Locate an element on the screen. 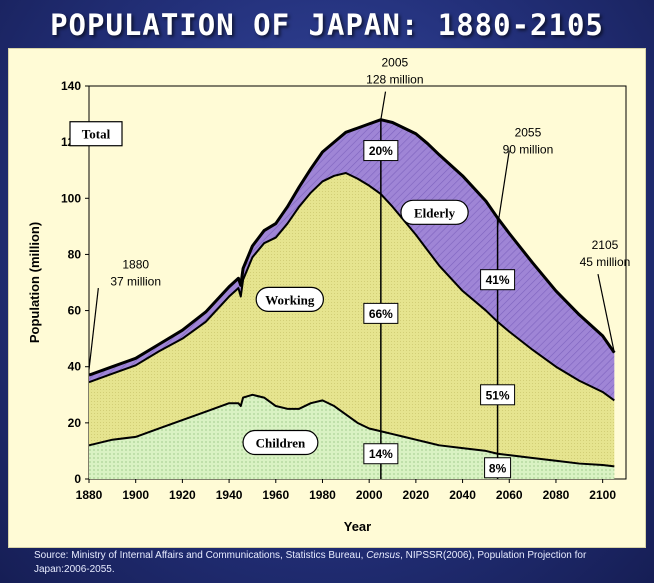 The height and width of the screenshot is (583, 654). x-tick-label: 2060 is located at coordinates (509, 495).